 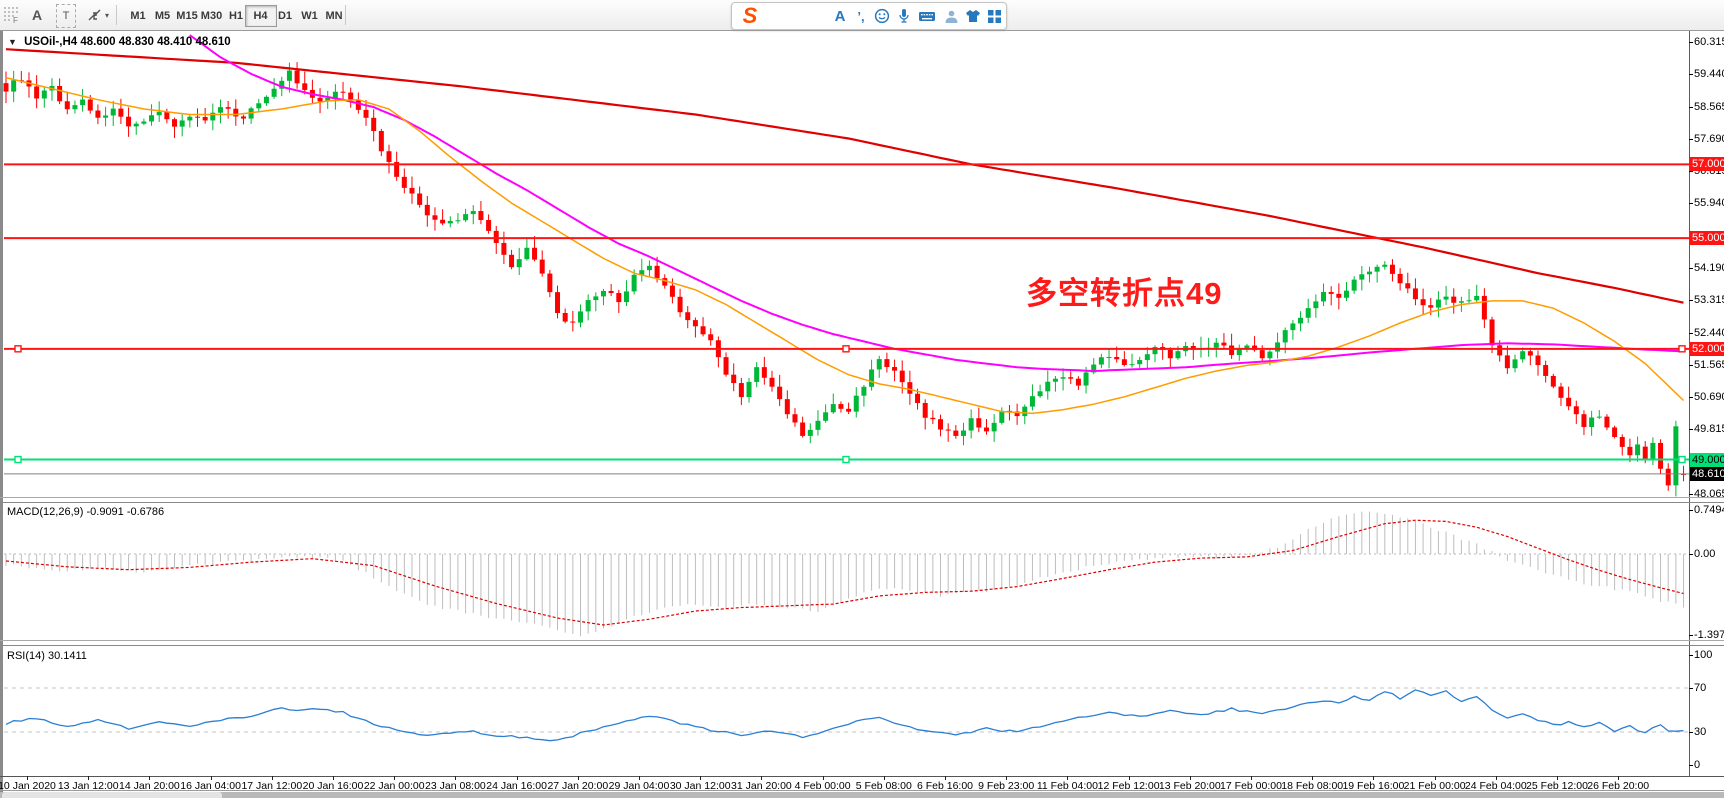 I want to click on time-label: 29 Jan 04:00, so click(x=639, y=786).